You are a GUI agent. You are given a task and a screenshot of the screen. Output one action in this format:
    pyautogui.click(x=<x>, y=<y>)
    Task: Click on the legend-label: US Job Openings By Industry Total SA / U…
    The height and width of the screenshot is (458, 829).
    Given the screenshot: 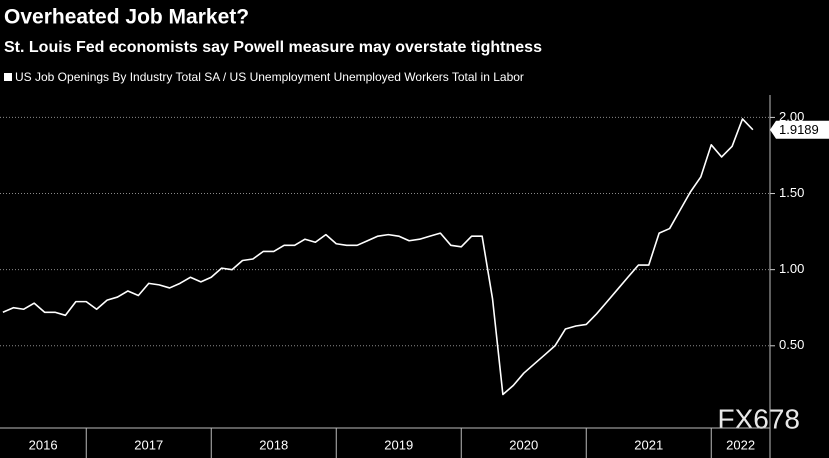 What is the action you would take?
    pyautogui.click(x=269, y=77)
    